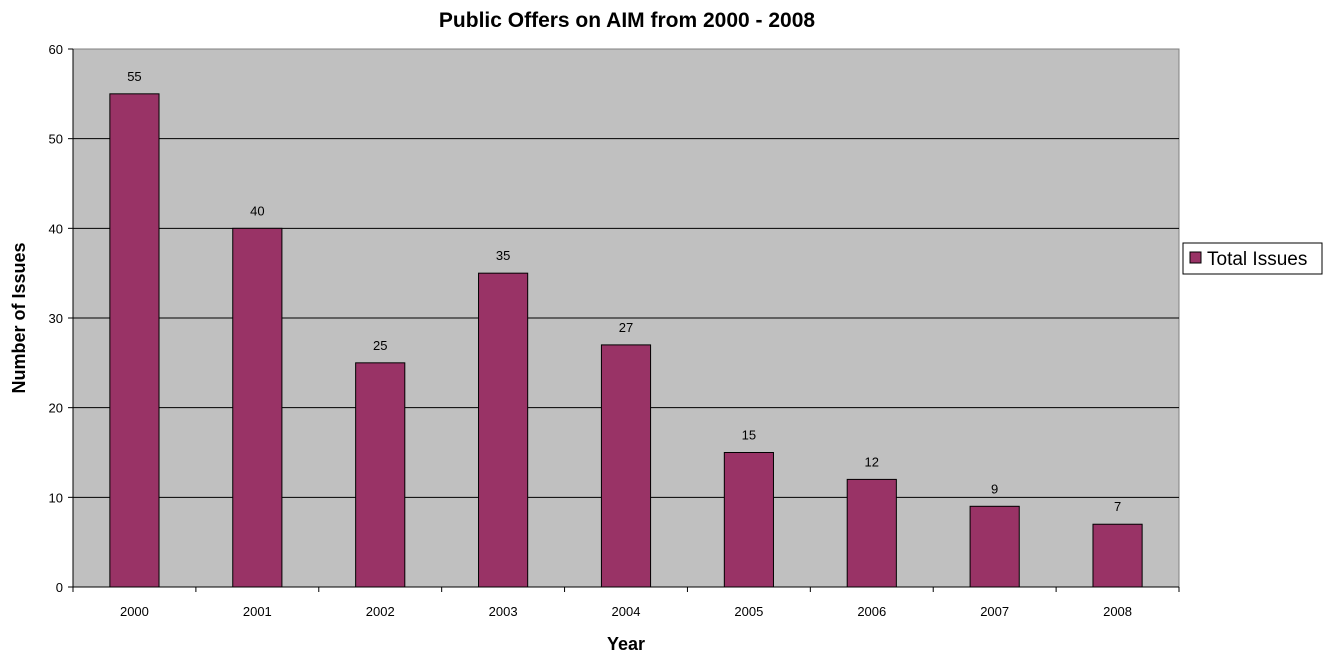  I want to click on chart-title: Public Offers on AIM from 2000 - 2008, so click(627, 20).